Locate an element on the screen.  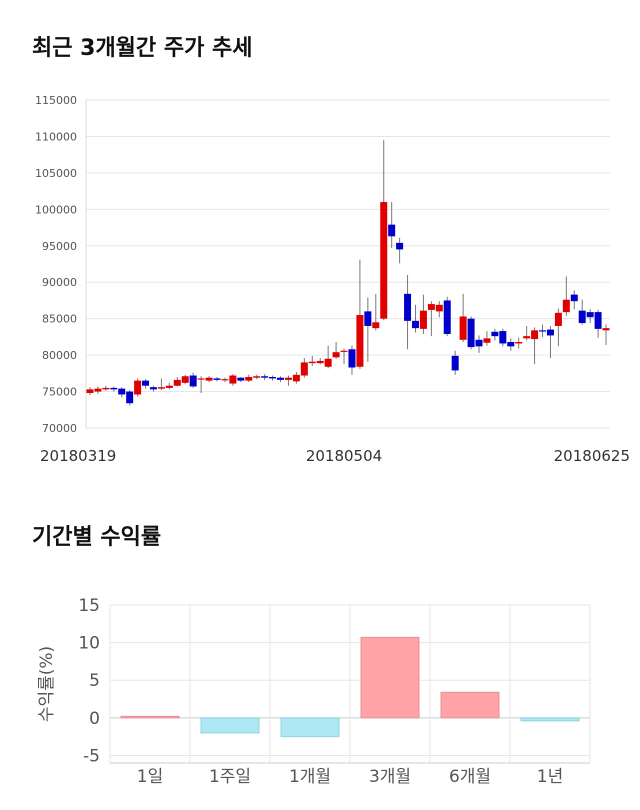
returns-chart-title: 기간별 수익률 is located at coordinates (97, 537).